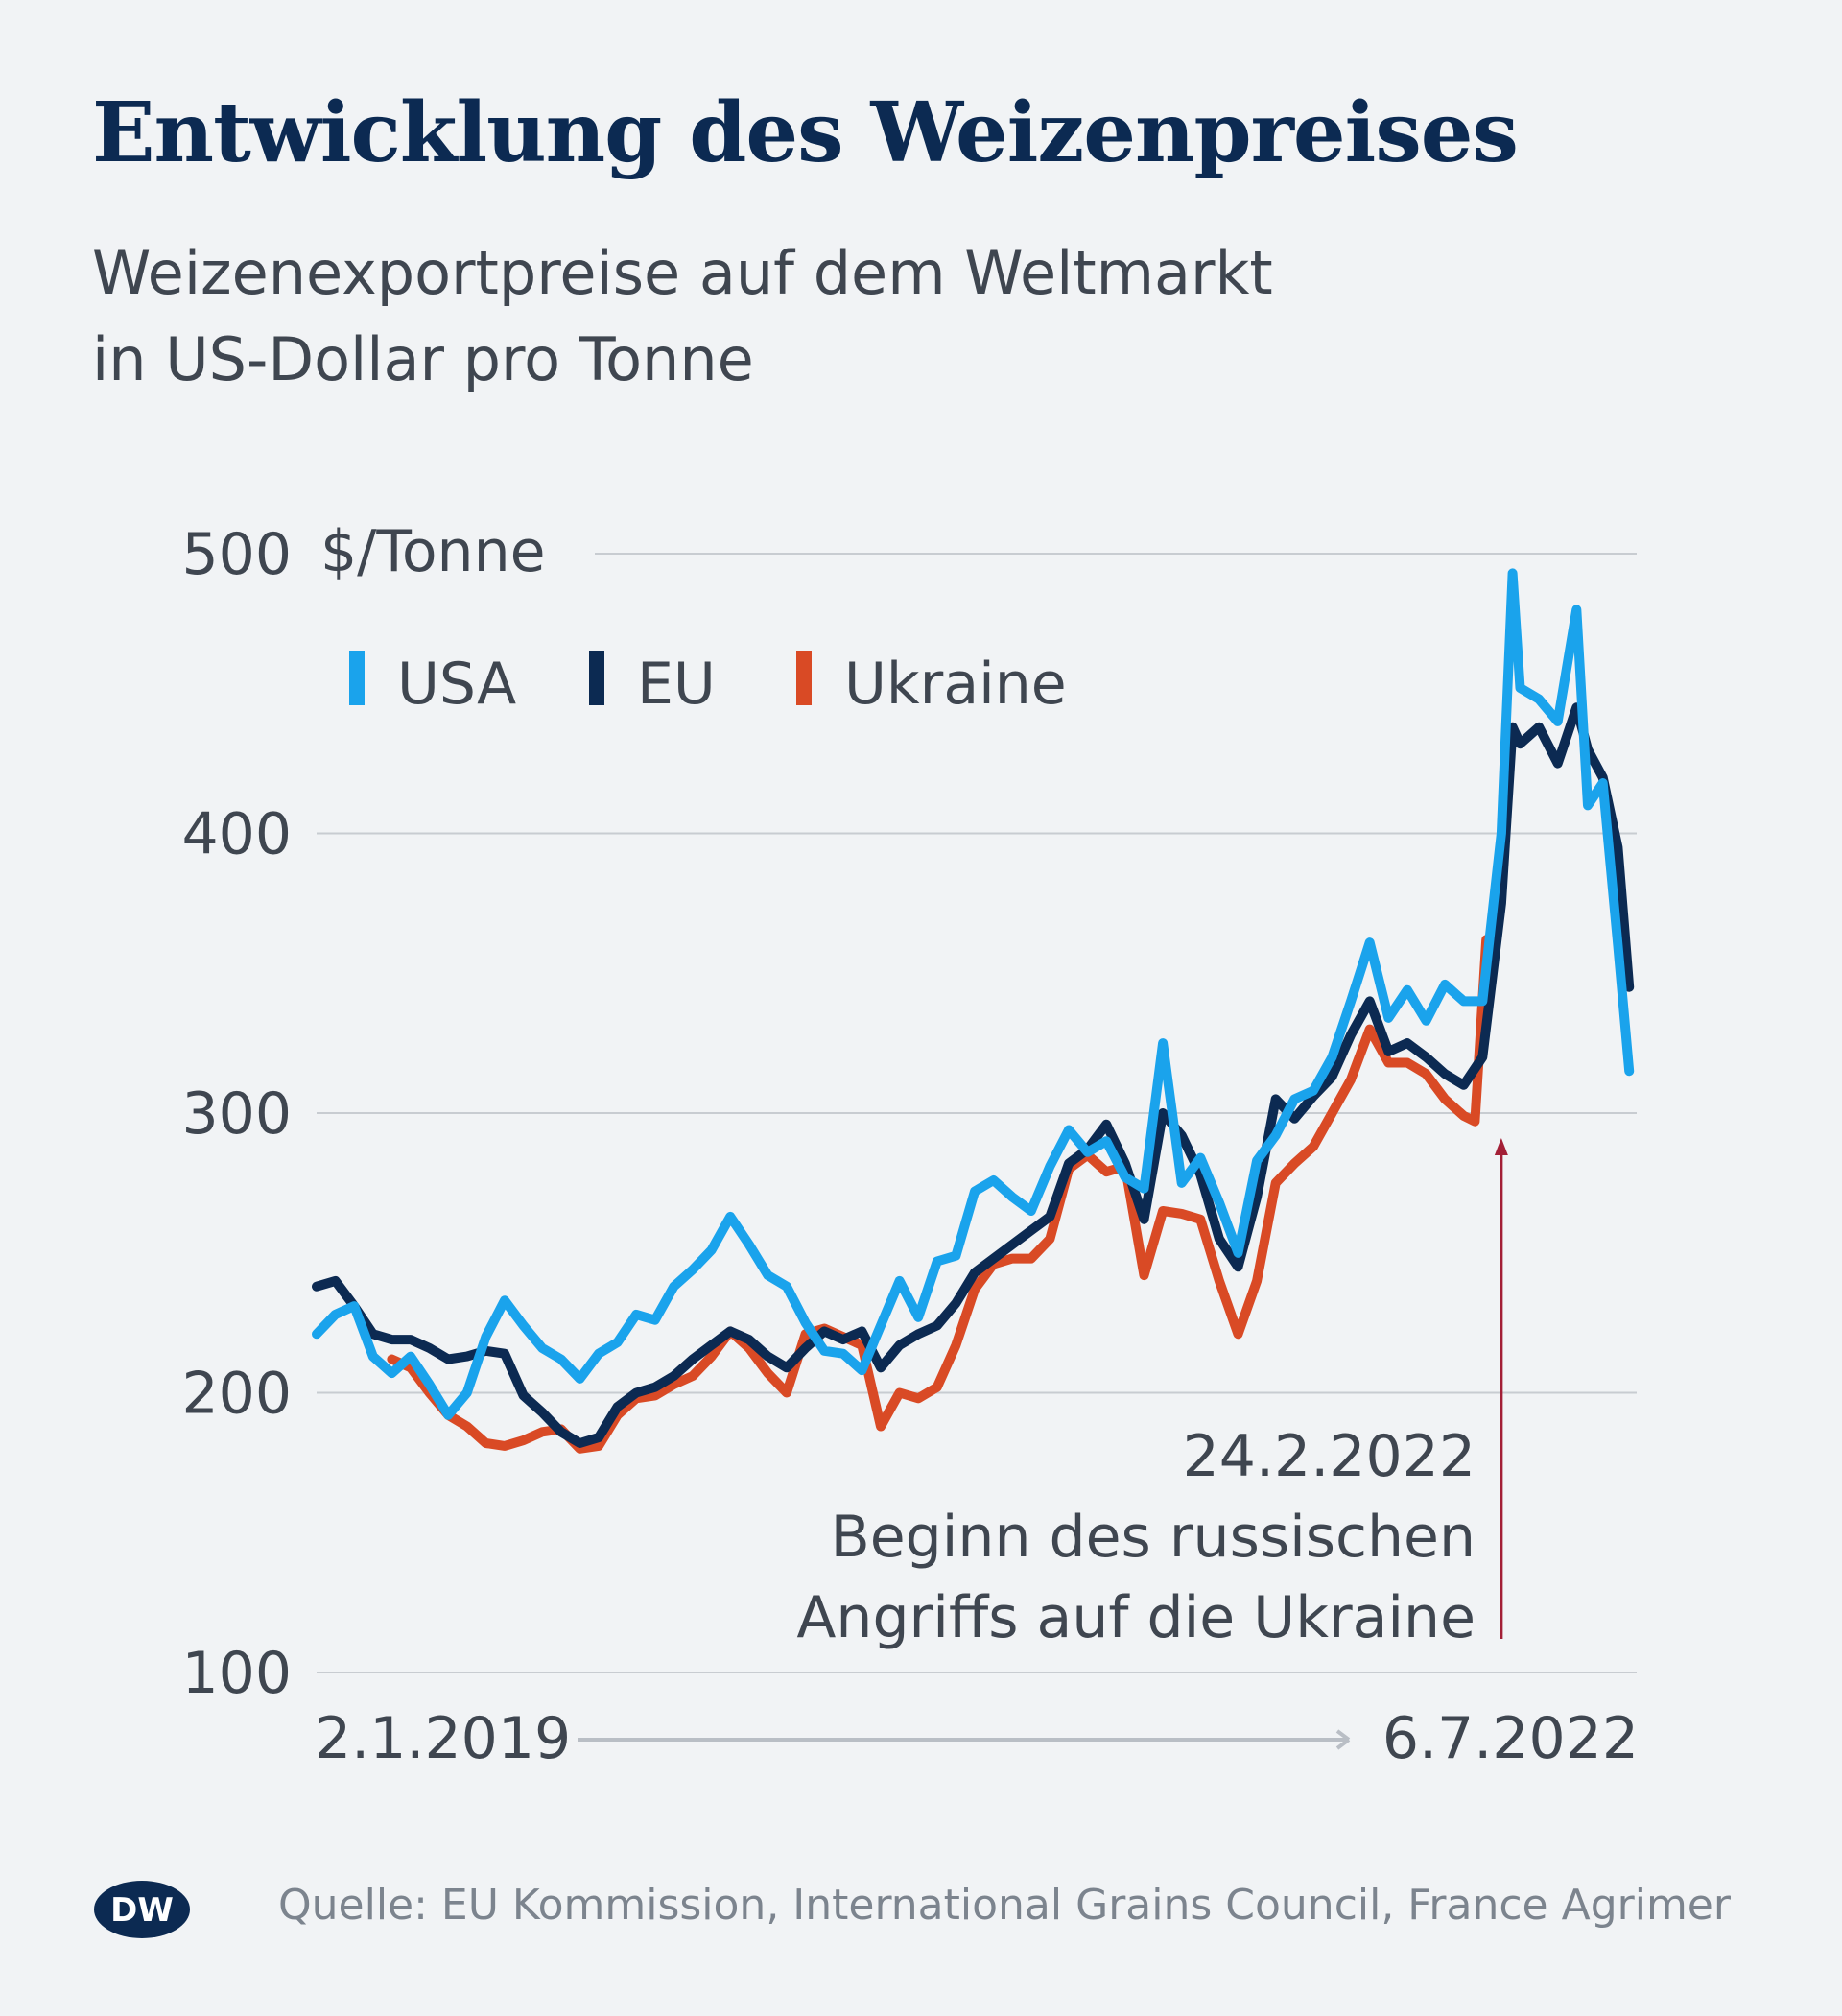  I want to click on x-arrow-head-lower, so click(1343, 1744).